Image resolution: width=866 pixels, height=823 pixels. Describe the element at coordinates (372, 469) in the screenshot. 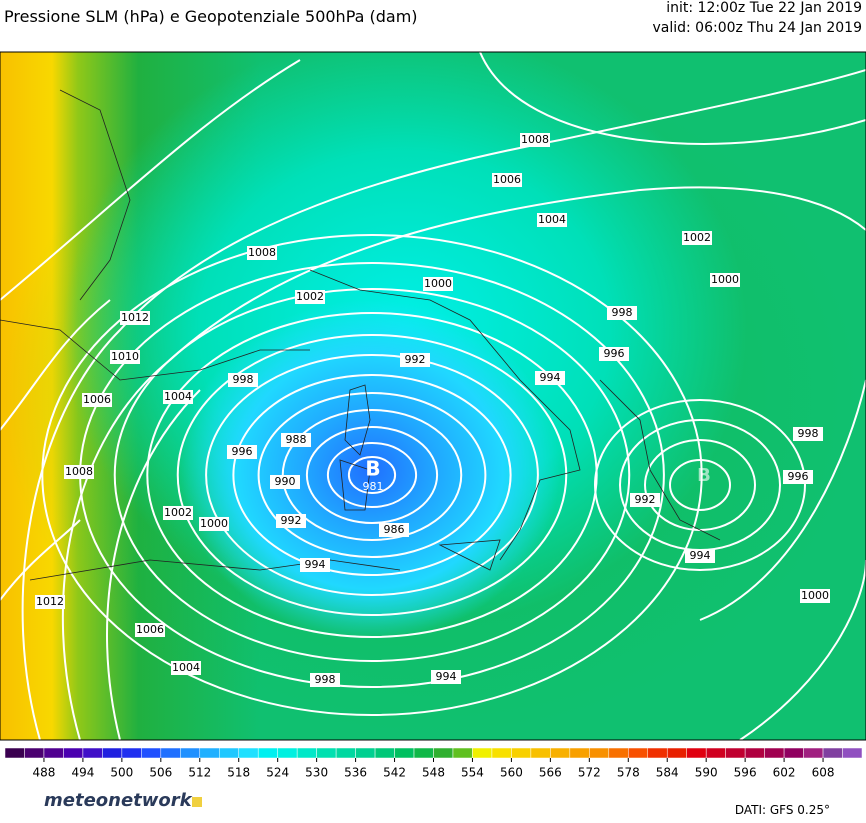

I see `low-symbol: B` at that location.